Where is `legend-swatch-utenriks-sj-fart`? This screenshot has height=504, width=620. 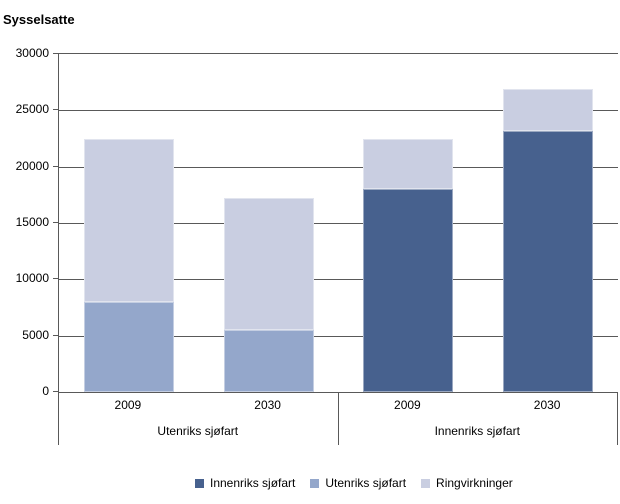 legend-swatch-utenriks-sj-fart is located at coordinates (315, 483).